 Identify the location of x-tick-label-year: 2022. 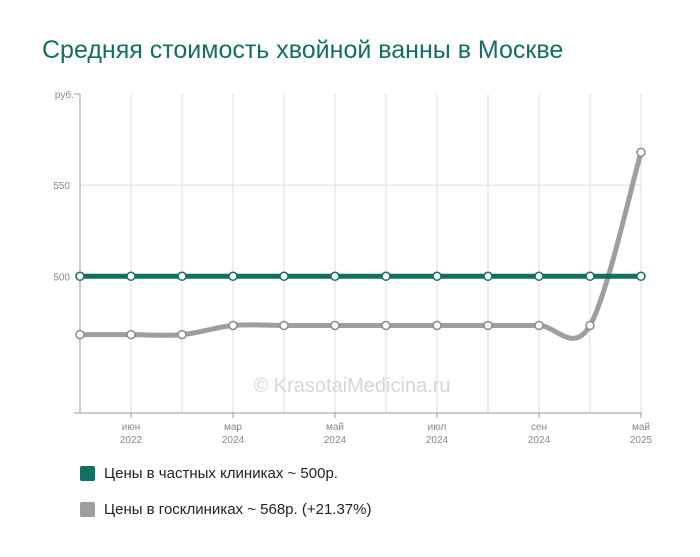
(131, 440).